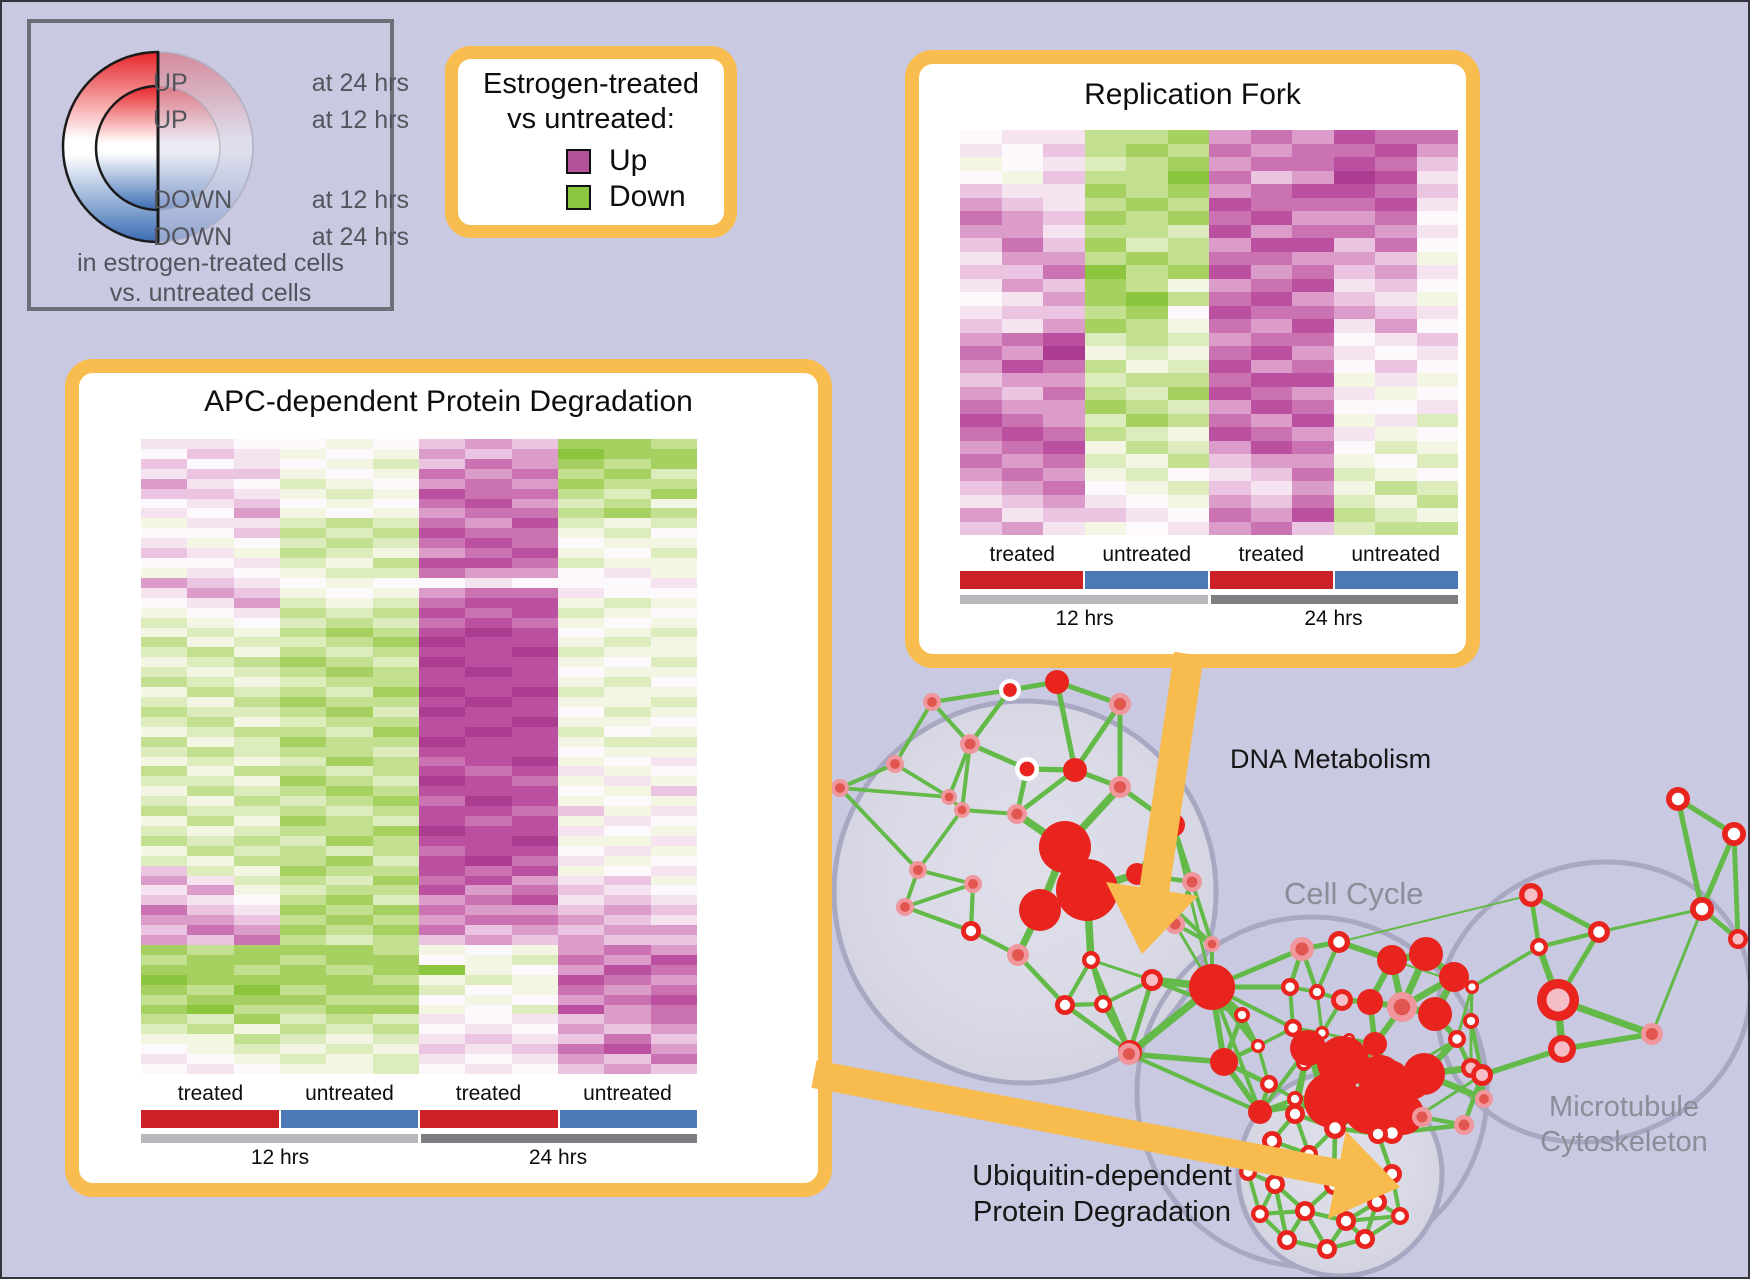  Describe the element at coordinates (210, 1093) in the screenshot. I see `condition-label: treated` at that location.